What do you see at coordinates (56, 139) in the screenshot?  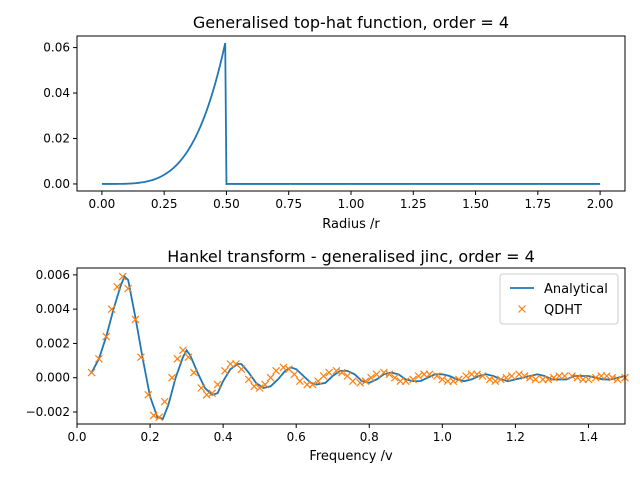 I see `chart-top-y-tick-label: 0.02` at bounding box center [56, 139].